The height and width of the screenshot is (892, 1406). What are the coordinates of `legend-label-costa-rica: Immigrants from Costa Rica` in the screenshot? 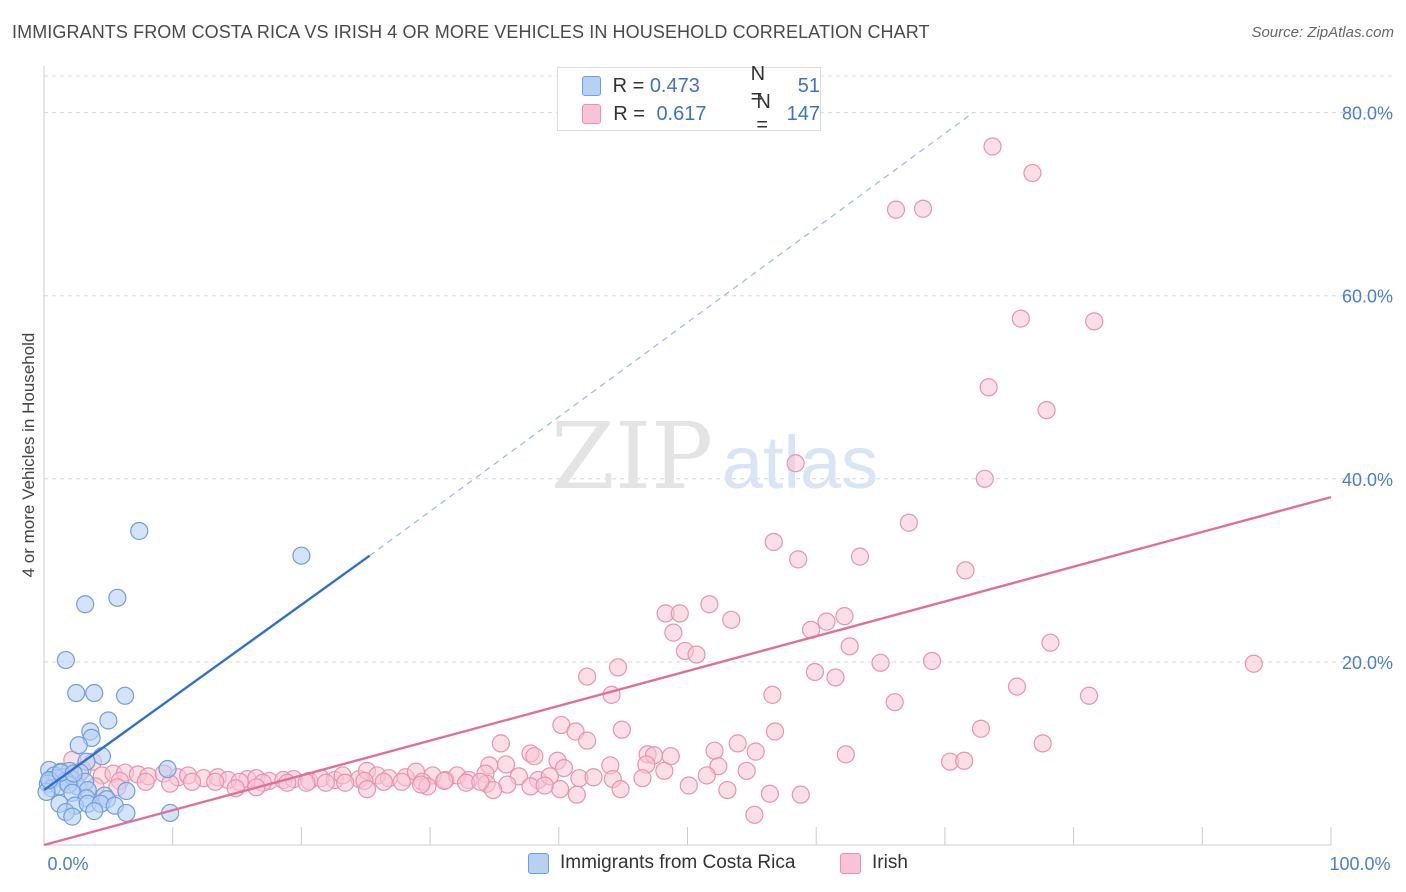 It's located at (678, 862).